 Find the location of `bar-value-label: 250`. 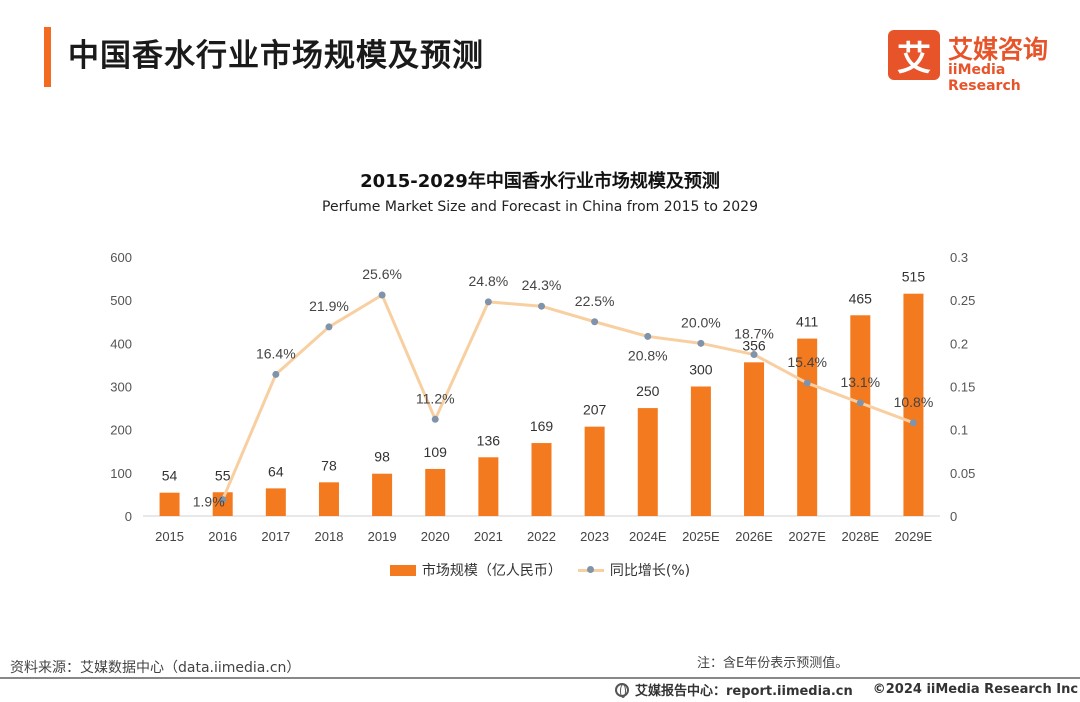

bar-value-label: 250 is located at coordinates (648, 391).